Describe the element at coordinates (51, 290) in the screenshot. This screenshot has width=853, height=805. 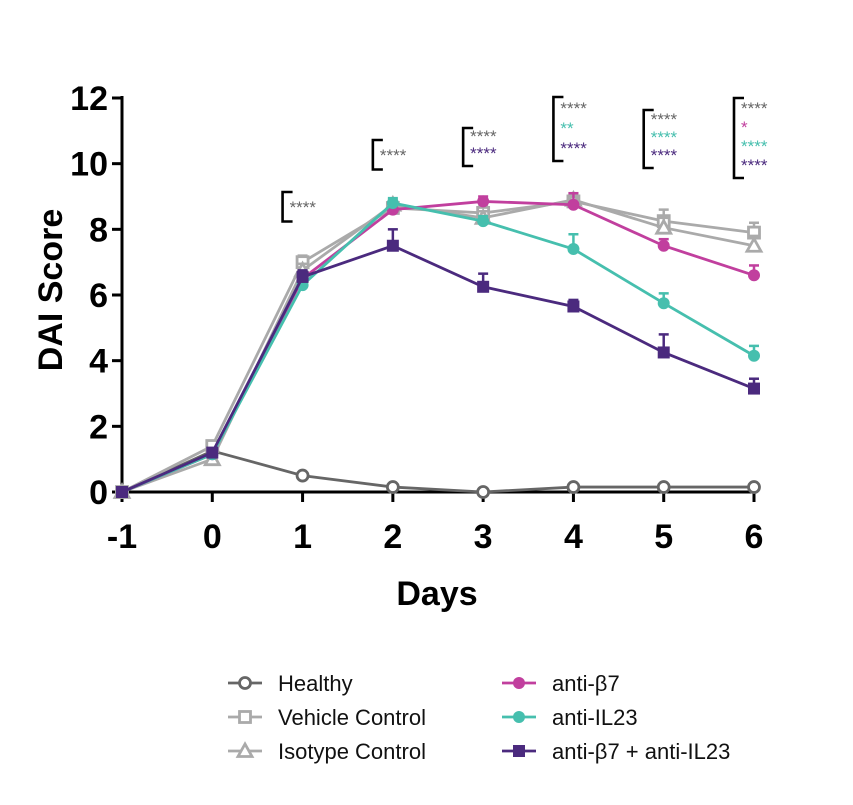
I see `y-axis-title: DAI Score` at that location.